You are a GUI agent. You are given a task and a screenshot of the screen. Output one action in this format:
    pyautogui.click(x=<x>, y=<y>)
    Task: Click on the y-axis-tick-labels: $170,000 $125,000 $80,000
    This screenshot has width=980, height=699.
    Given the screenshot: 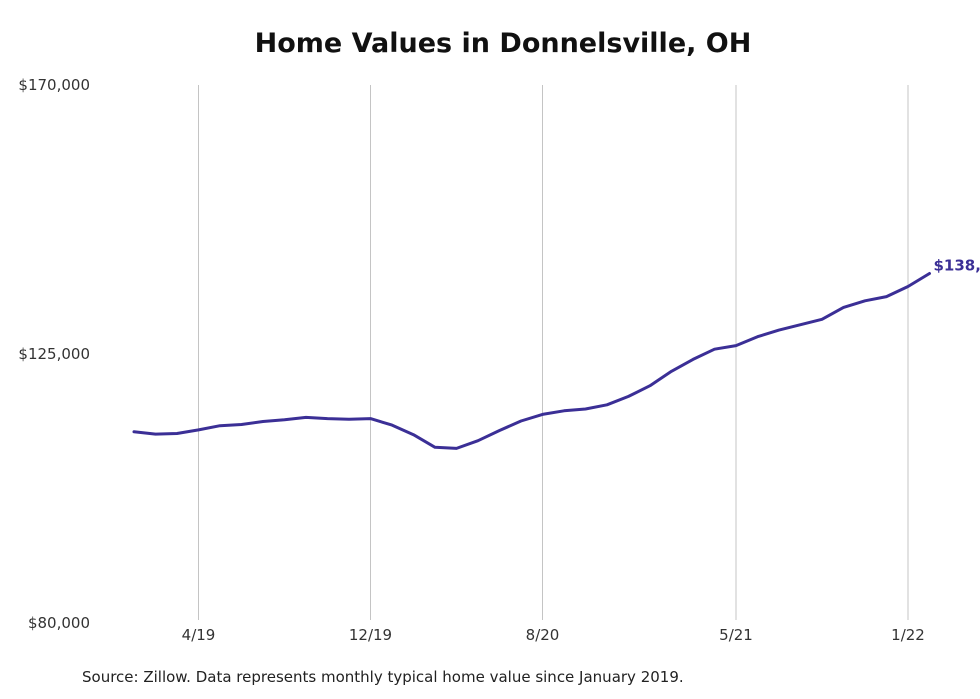 What is the action you would take?
    pyautogui.click(x=54, y=354)
    